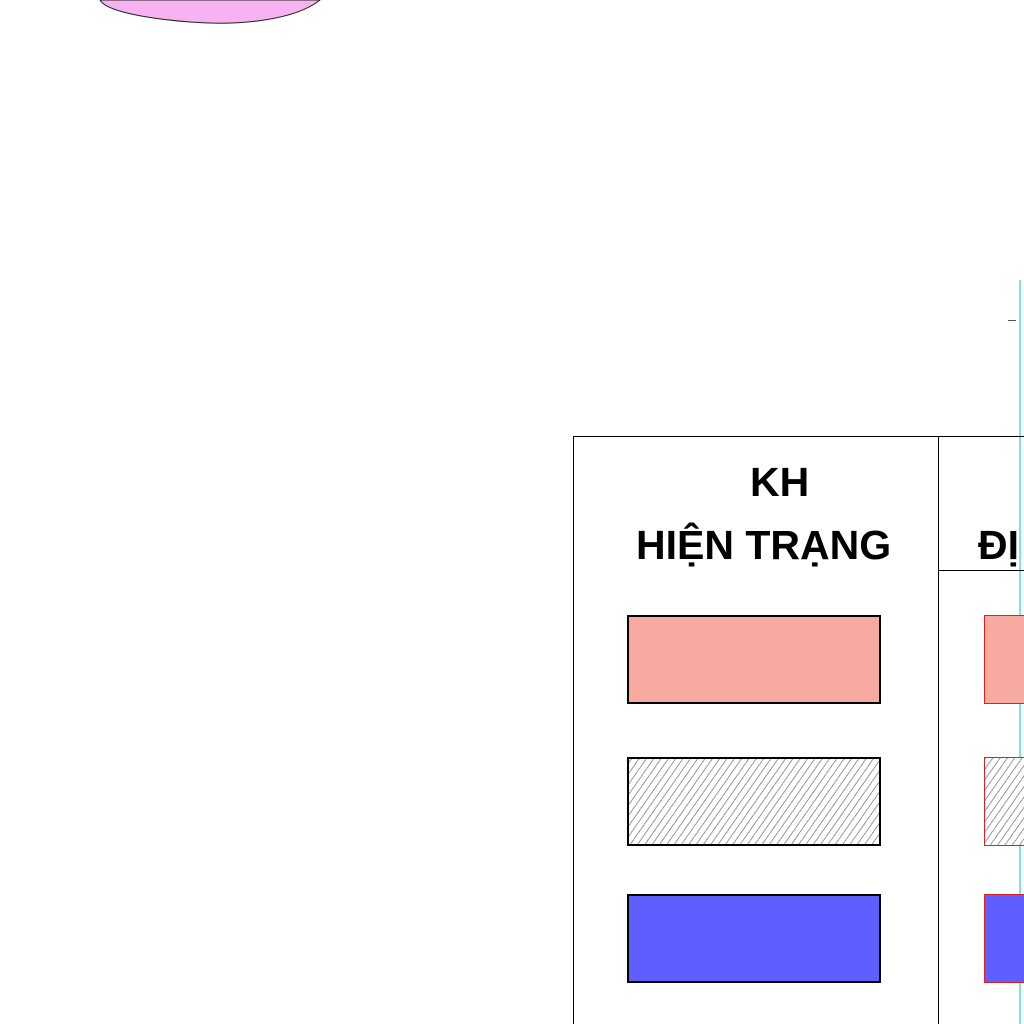  What do you see at coordinates (754, 801) in the screenshot?
I see `legend-swatch-hatched-current` at bounding box center [754, 801].